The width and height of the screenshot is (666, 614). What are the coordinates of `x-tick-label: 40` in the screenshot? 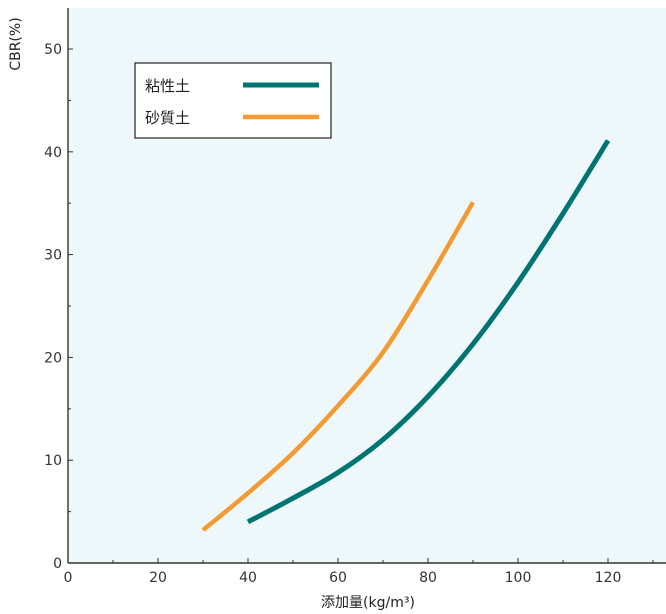 It's located at (248, 578).